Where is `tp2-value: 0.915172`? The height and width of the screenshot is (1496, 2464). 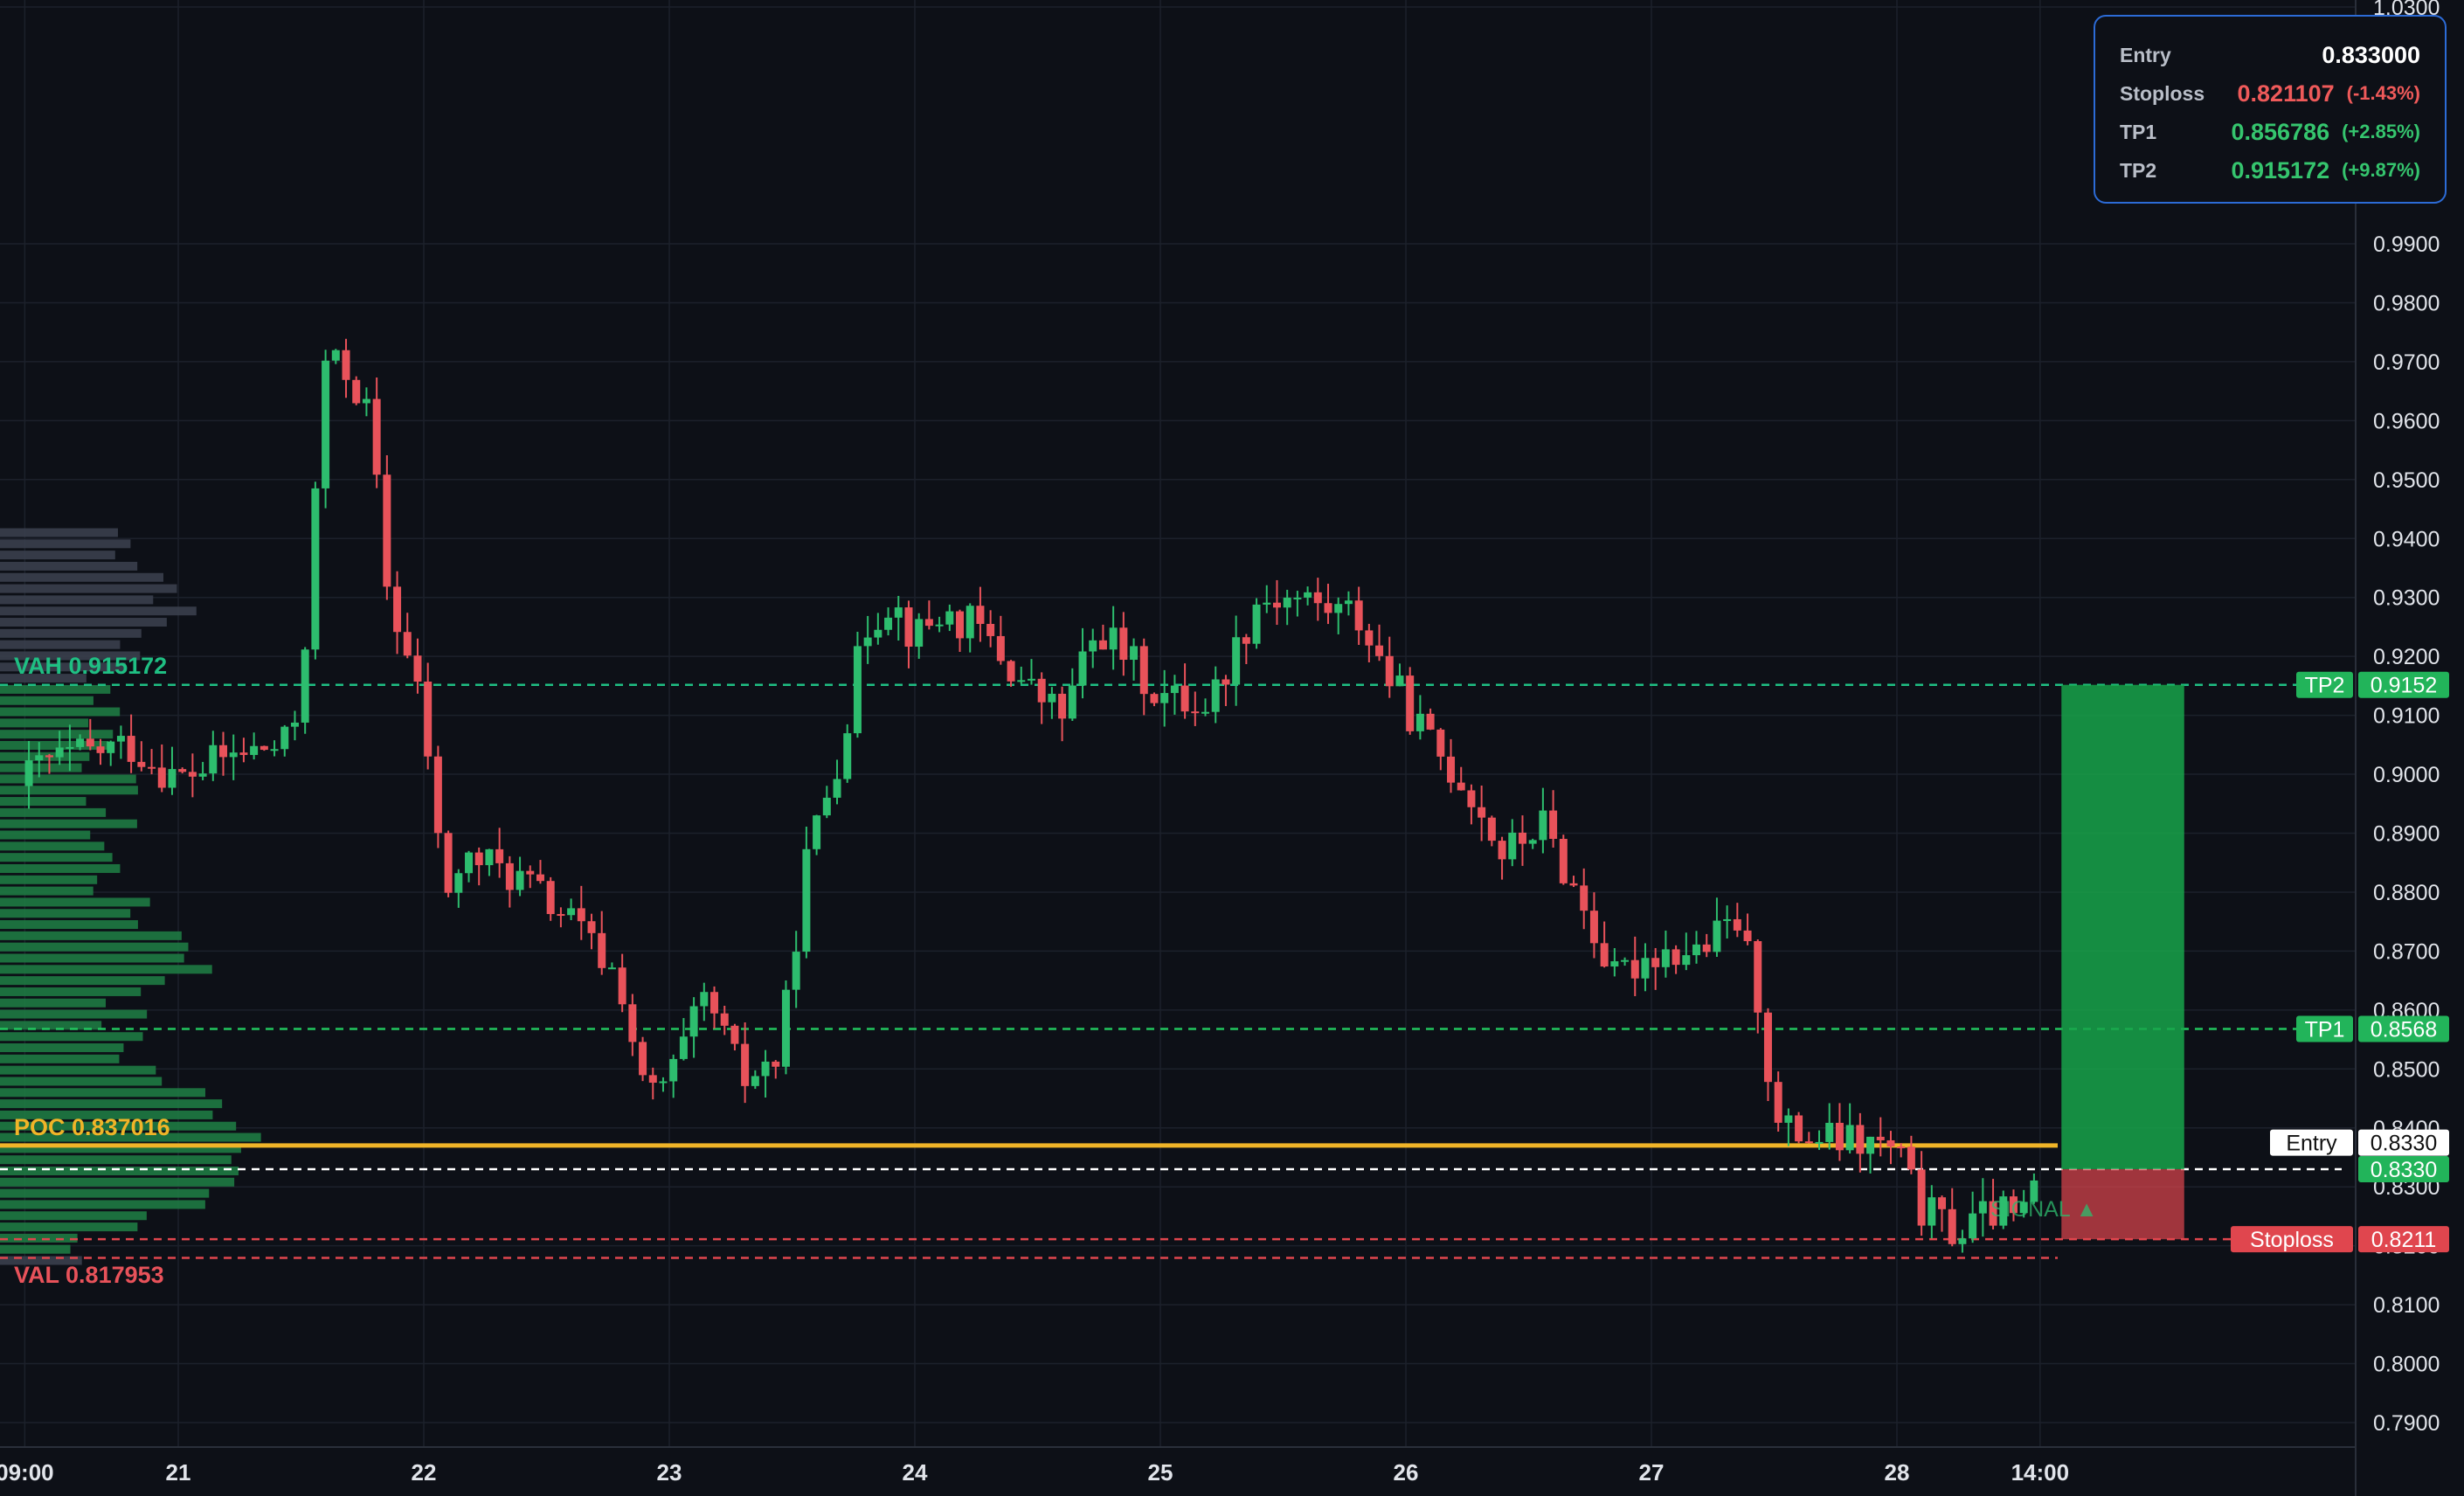 tp2-value: 0.915172 is located at coordinates (2280, 170).